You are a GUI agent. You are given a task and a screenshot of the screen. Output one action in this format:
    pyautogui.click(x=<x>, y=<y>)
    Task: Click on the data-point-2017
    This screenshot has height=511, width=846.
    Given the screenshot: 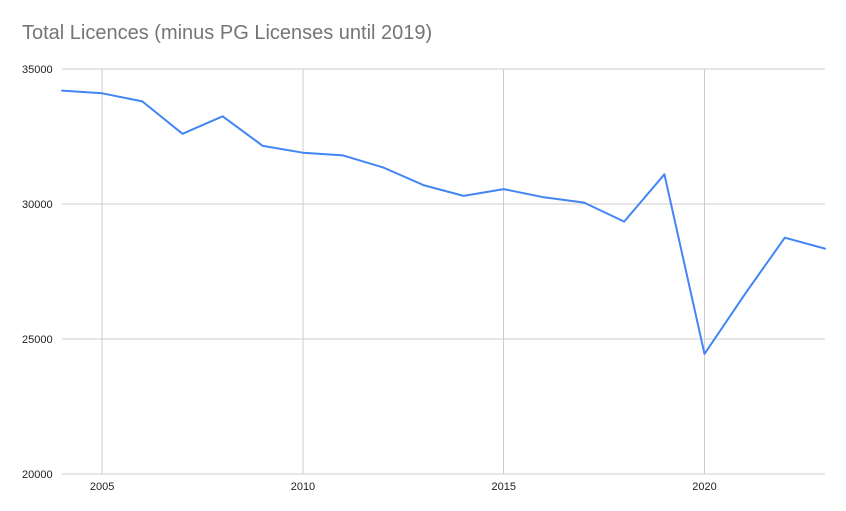 What is the action you would take?
    pyautogui.click(x=584, y=203)
    